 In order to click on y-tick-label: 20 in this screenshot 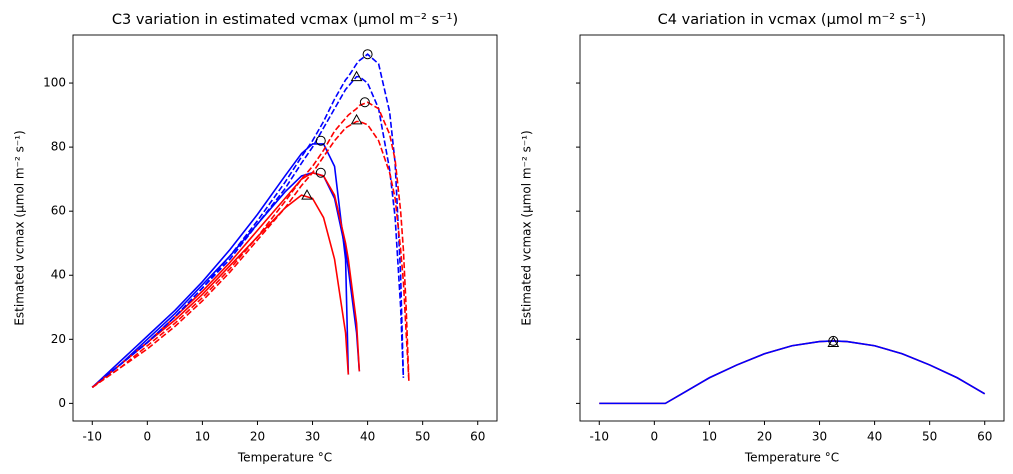, I will do `click(58, 339)`.